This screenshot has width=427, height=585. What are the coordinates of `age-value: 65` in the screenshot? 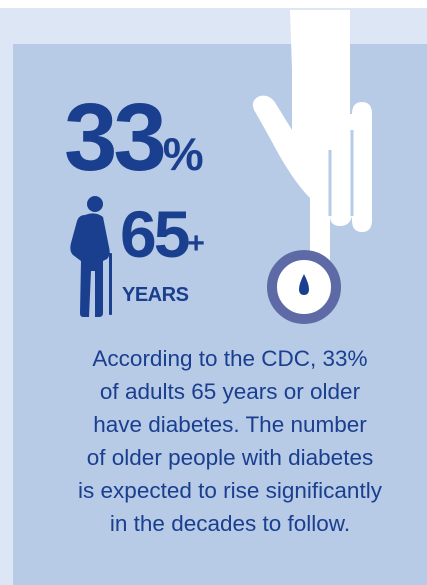 It's located at (155, 234).